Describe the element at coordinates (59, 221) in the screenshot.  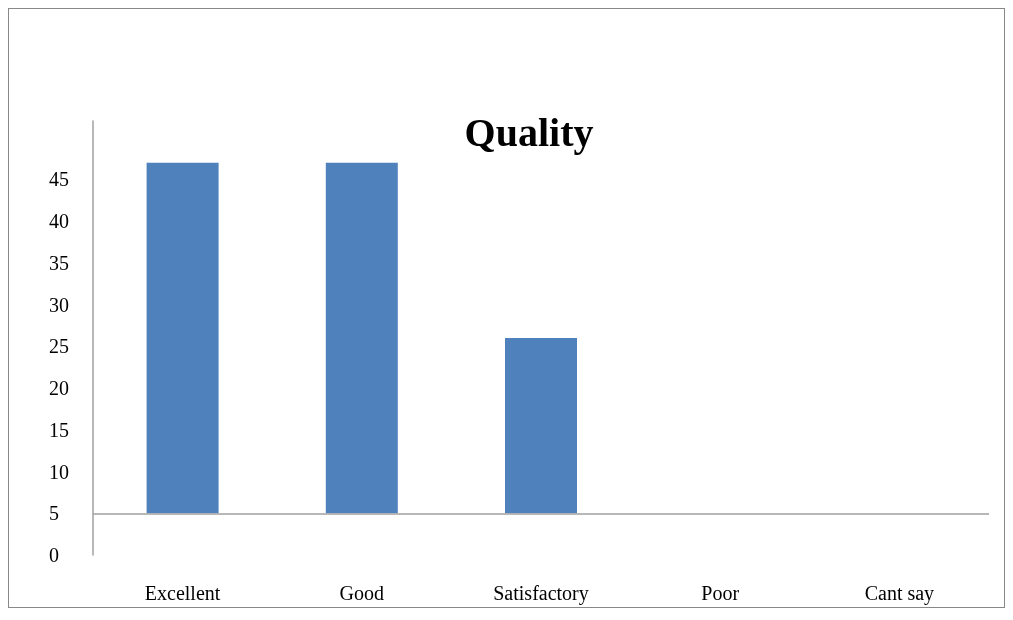
I see `y-tick-label: 40` at that location.